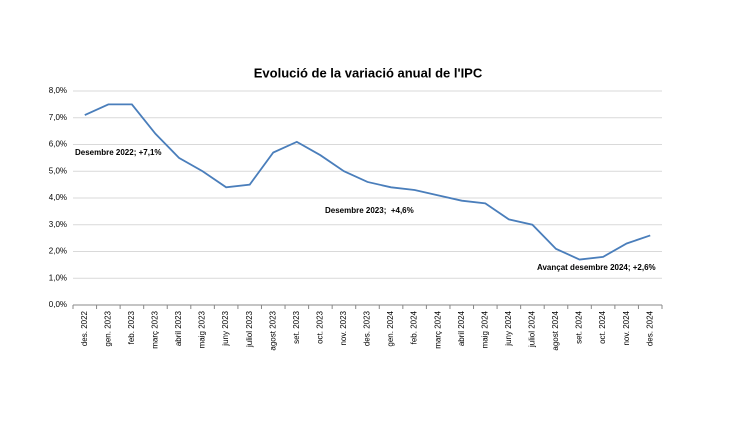  What do you see at coordinates (202, 329) in the screenshot?
I see `x-tick-label: maig 2023` at bounding box center [202, 329].